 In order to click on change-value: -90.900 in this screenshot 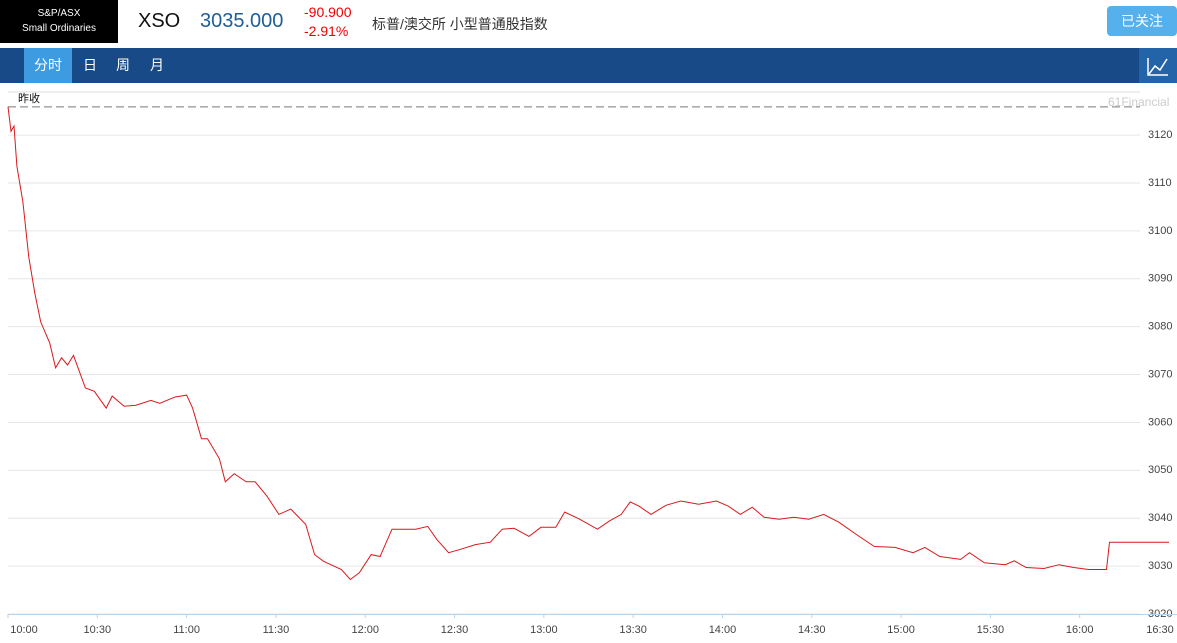, I will do `click(328, 12)`.